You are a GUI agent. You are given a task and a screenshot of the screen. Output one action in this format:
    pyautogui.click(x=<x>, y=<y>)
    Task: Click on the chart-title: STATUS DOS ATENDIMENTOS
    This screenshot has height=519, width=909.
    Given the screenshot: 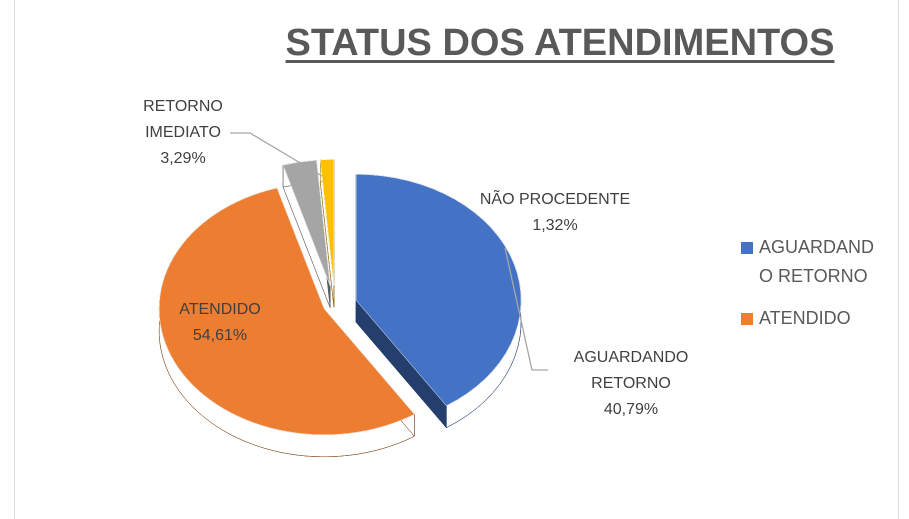 What is the action you would take?
    pyautogui.click(x=560, y=43)
    